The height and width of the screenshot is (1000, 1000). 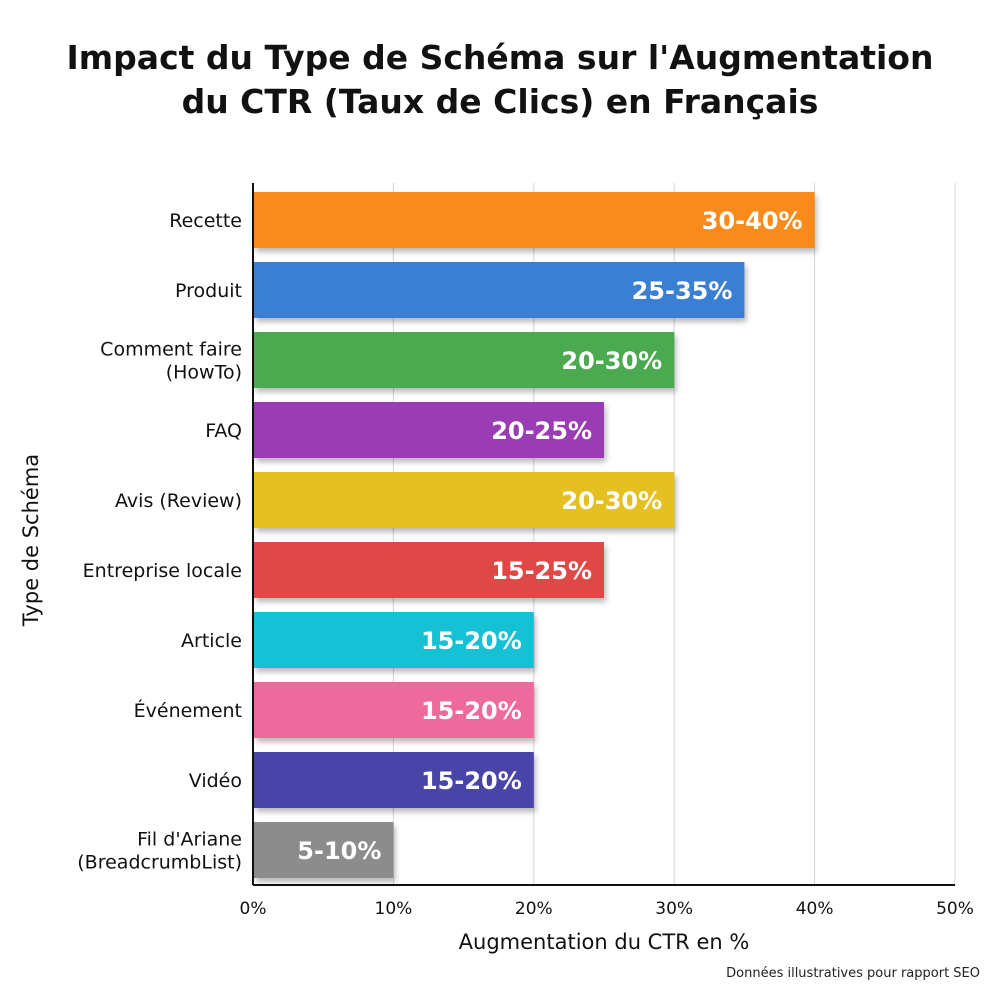 I want to click on category-label: Avis (Review), so click(x=178, y=501).